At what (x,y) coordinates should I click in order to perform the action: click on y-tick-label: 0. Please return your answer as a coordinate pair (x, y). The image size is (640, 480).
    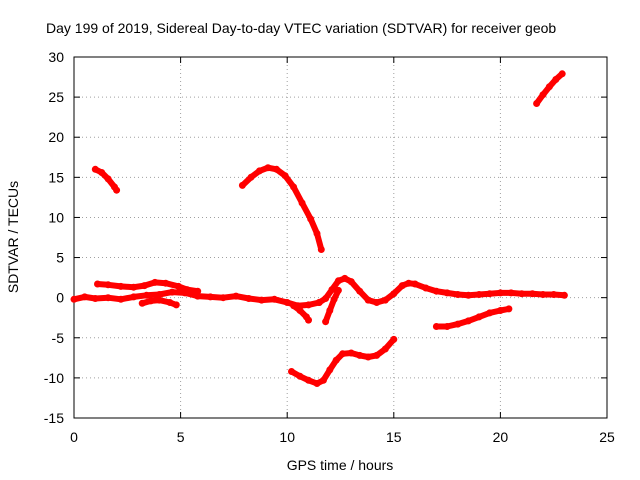
    Looking at the image, I should click on (60, 298).